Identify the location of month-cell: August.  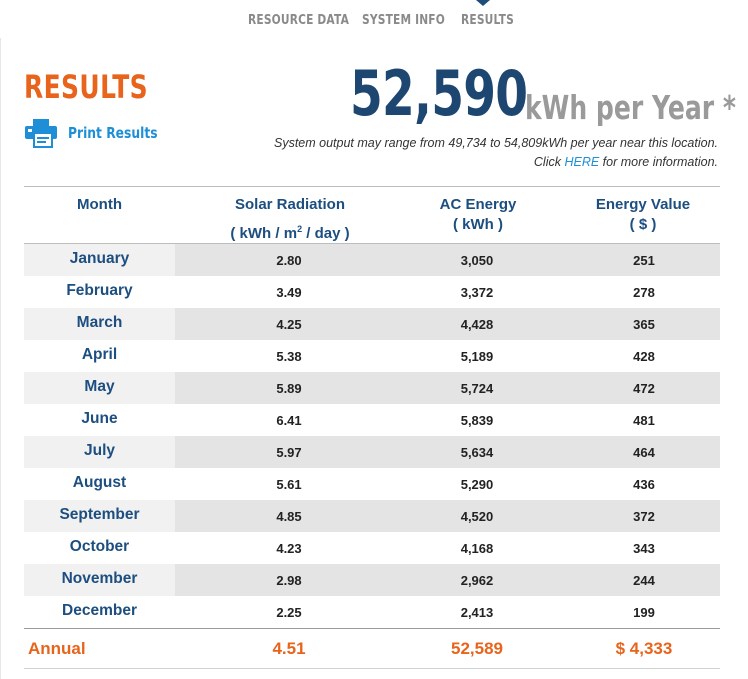
(99, 482).